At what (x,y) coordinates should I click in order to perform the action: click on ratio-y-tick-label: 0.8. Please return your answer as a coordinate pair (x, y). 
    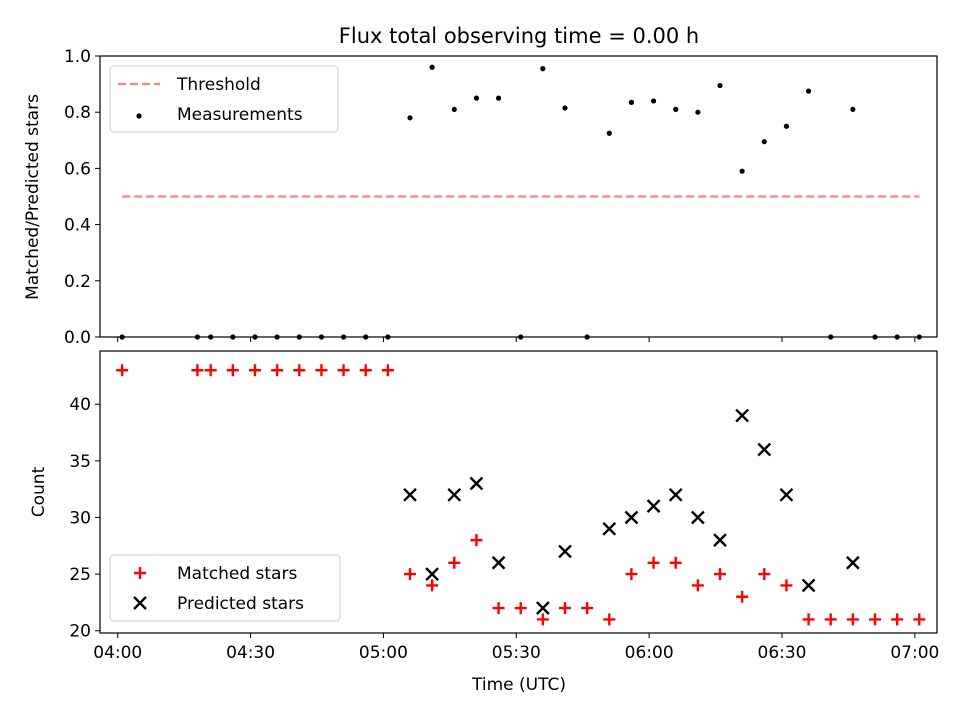
    Looking at the image, I should click on (77, 113).